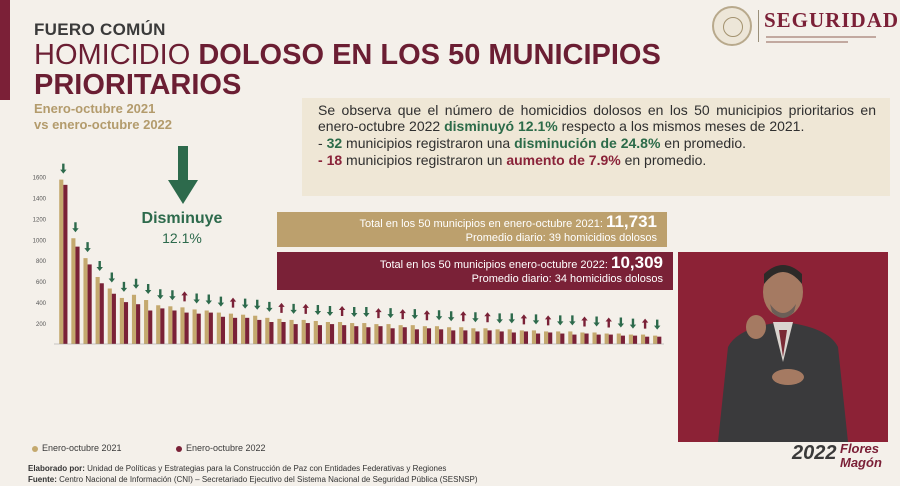 The image size is (900, 486). What do you see at coordinates (40, 199) in the screenshot?
I see `y-tick-label: 1400` at bounding box center [40, 199].